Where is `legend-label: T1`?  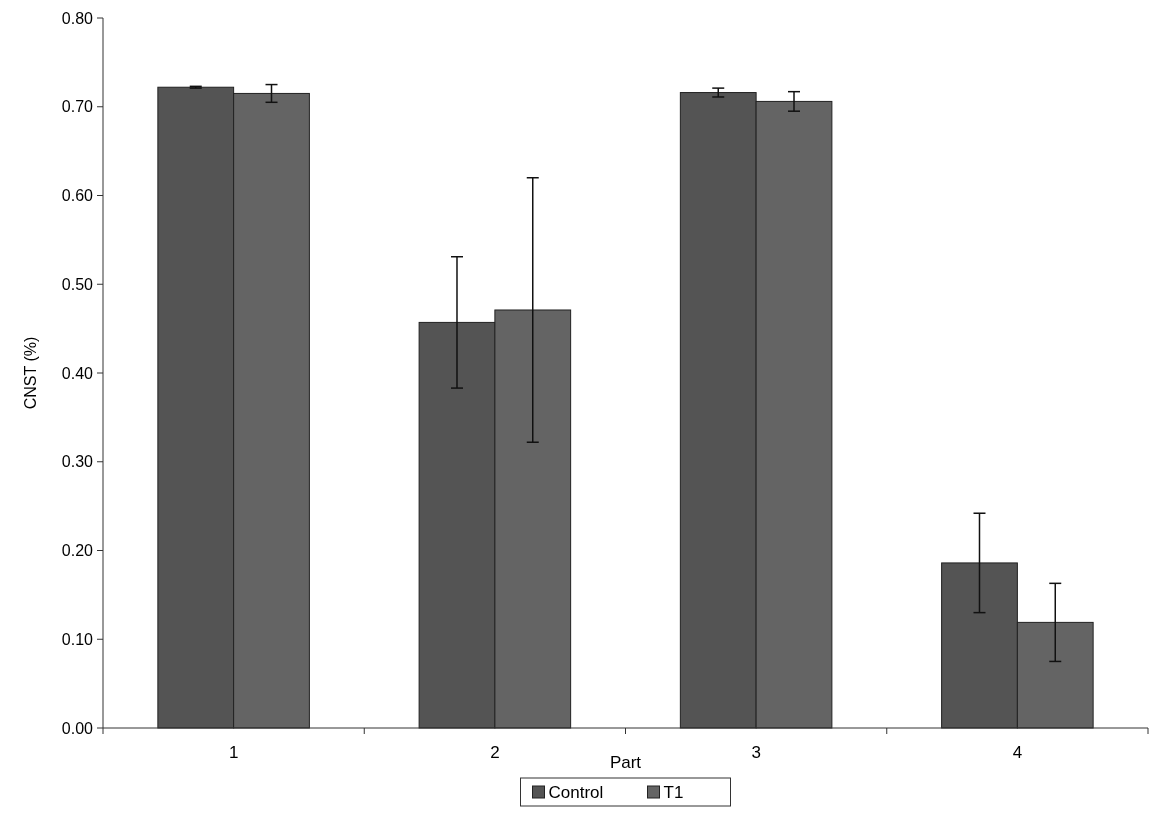 legend-label: T1 is located at coordinates (673, 792).